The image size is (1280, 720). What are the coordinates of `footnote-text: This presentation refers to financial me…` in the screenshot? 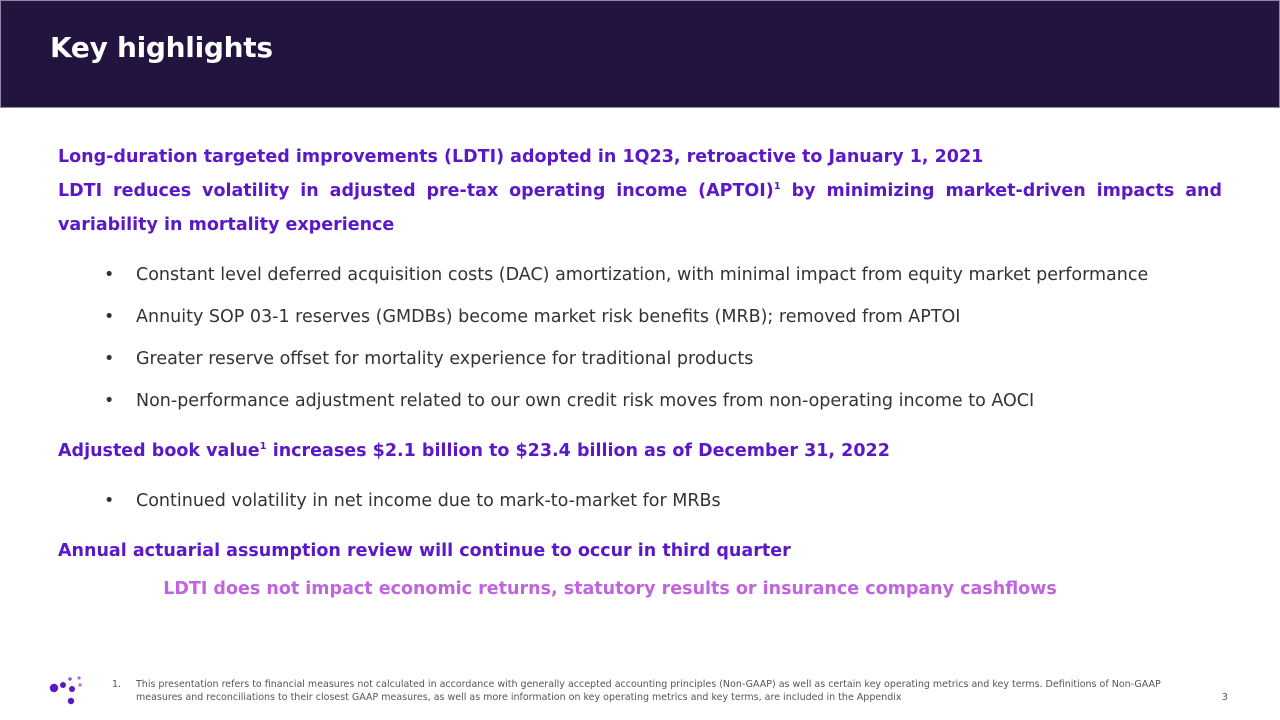 It's located at (648, 691).